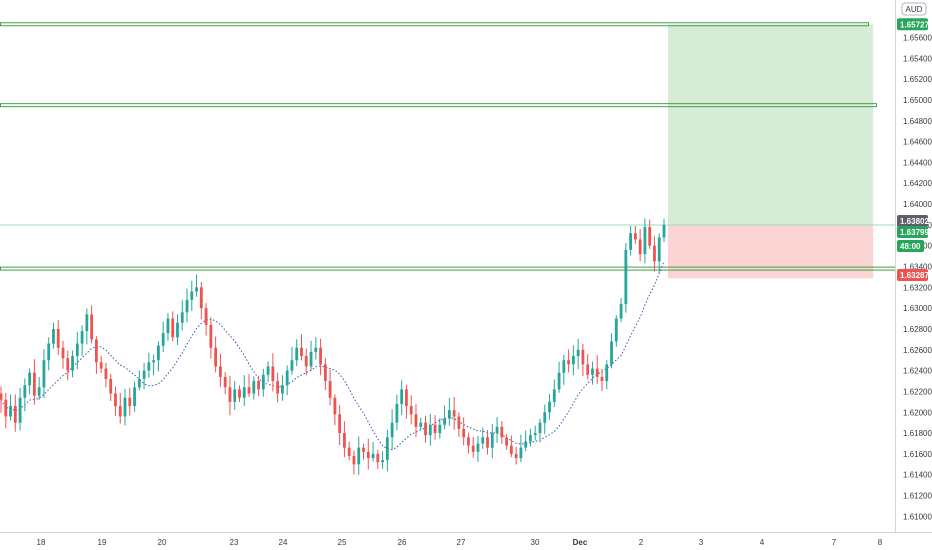 The image size is (932, 550). I want to click on price-tag-text: 1.65727, so click(914, 24).